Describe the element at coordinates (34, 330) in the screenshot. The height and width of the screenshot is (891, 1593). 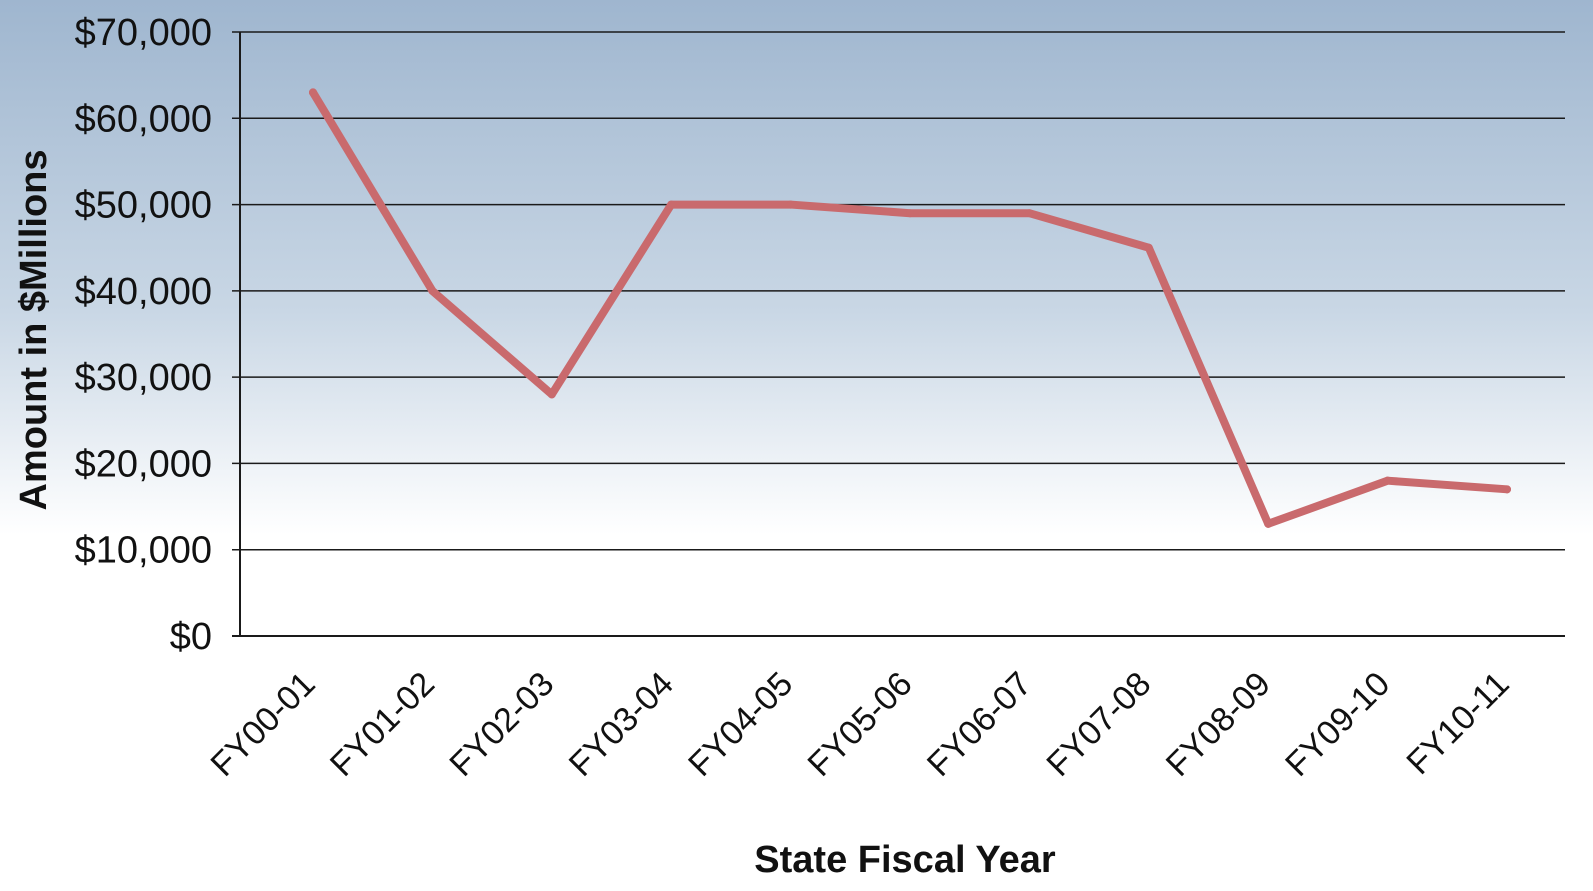
I see `y-axis-title: Amount in $Millions` at that location.